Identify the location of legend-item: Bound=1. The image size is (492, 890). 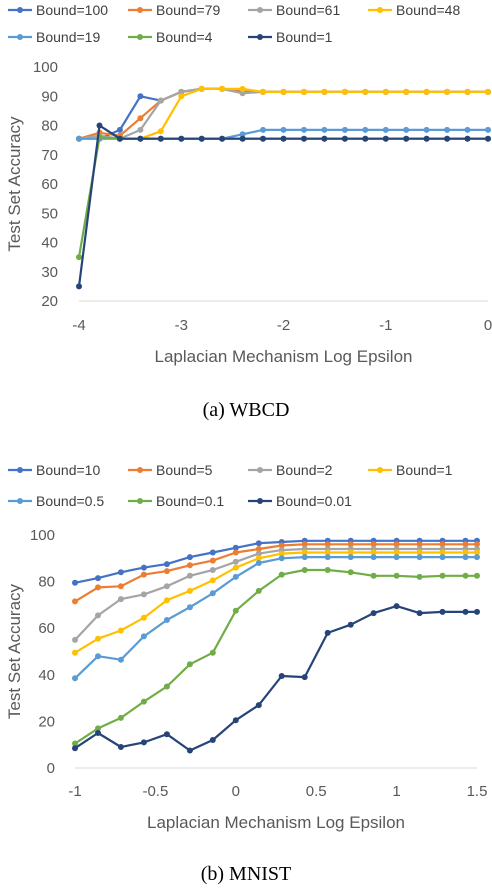
(410, 470).